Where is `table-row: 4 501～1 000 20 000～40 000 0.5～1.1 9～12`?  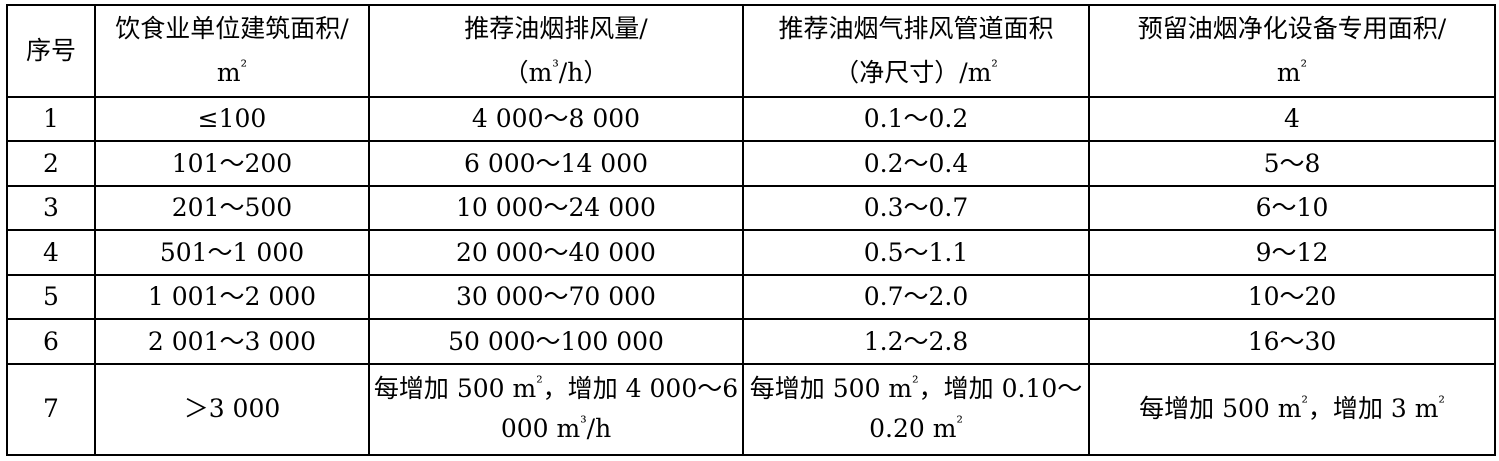
table-row: 4 501～1 000 20 000～40 000 0.5～1.1 9～12 is located at coordinates (751, 252).